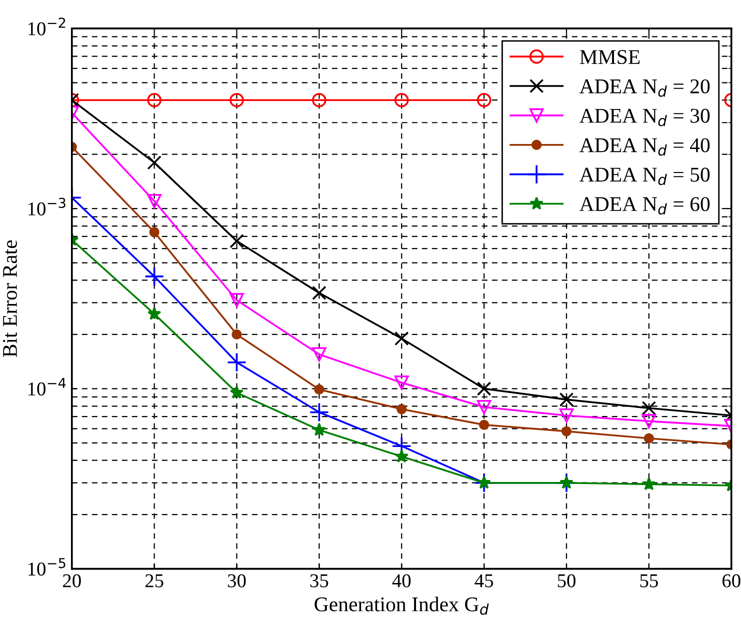 Image resolution: width=741 pixels, height=632 pixels. What do you see at coordinates (644, 147) in the screenshot?
I see `legend-label: ADEA N$_{d}$ = 40` at bounding box center [644, 147].